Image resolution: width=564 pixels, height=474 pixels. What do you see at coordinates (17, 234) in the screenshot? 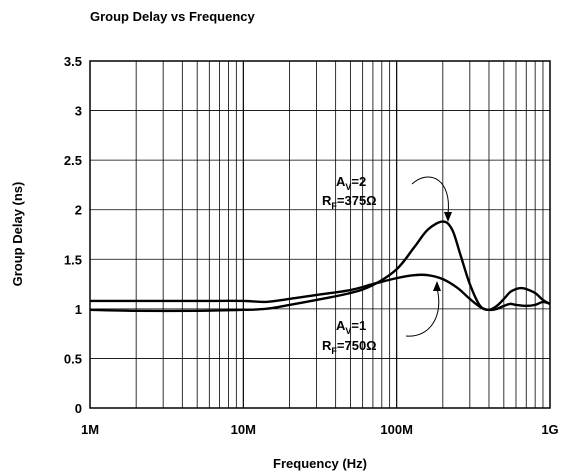
I see `y-axis-label: Group Delay (ns)` at bounding box center [17, 234].